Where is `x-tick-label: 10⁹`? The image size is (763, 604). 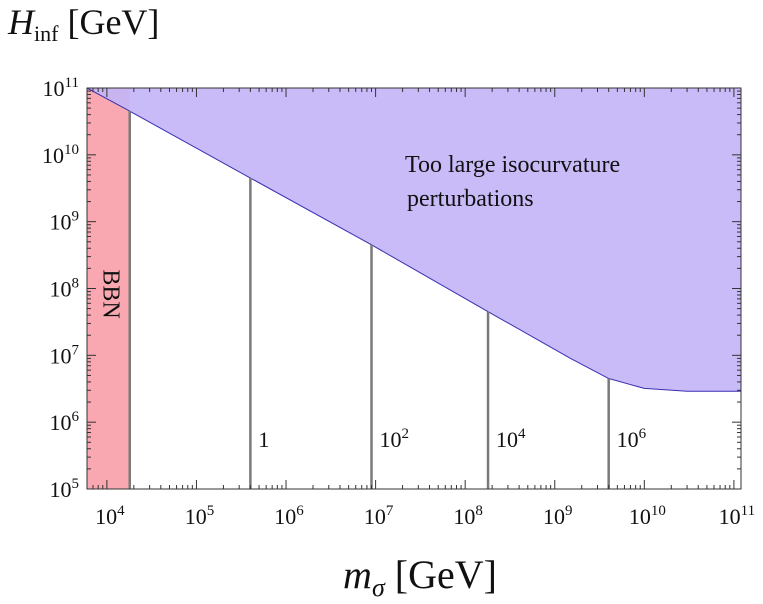 x-tick-label: 10⁹ is located at coordinates (558, 516).